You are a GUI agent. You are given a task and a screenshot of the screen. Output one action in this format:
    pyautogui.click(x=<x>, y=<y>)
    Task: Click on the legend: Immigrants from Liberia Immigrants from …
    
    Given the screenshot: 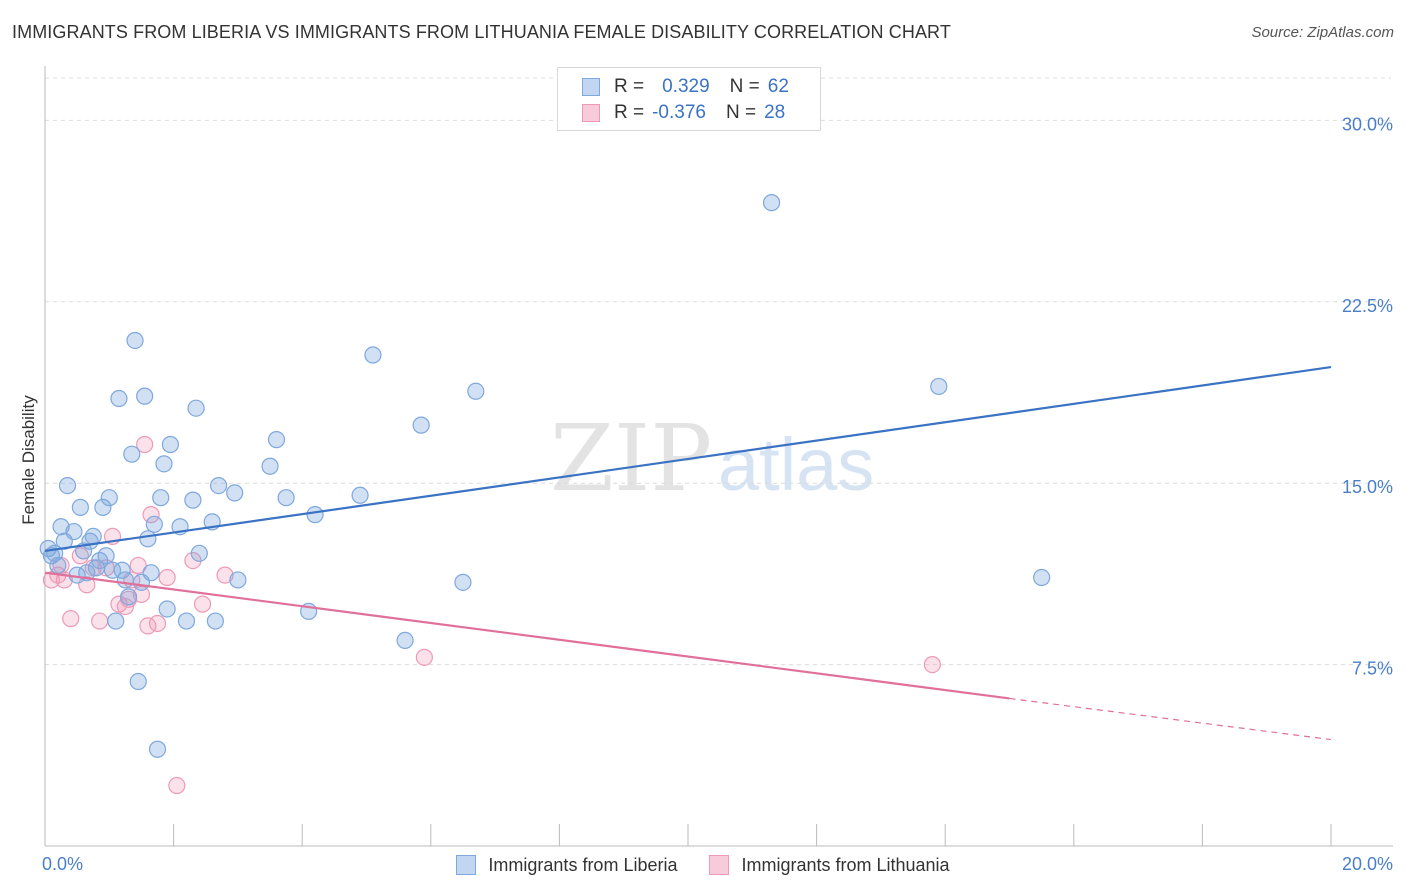 What is the action you would take?
    pyautogui.click(x=703, y=865)
    